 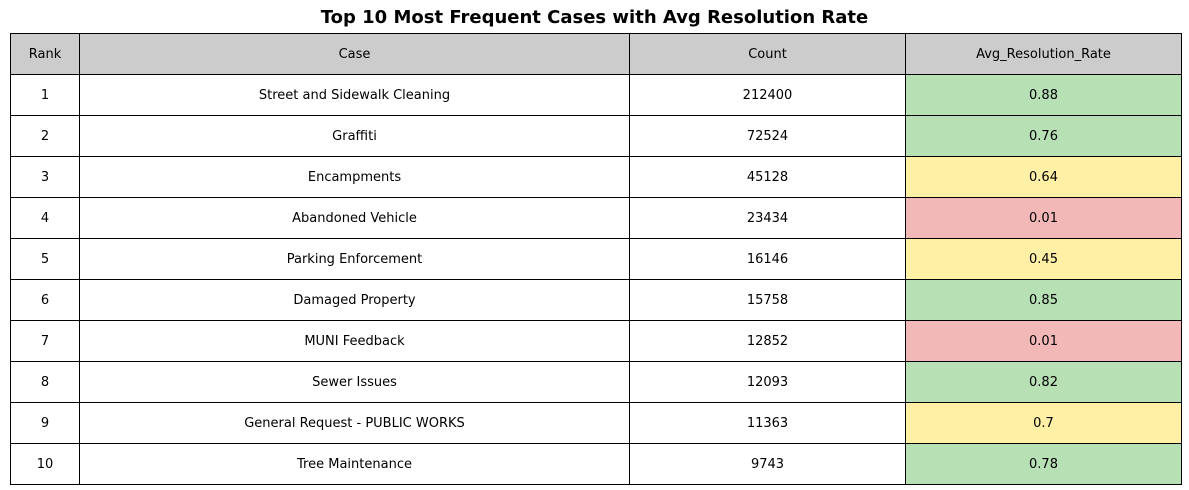 I want to click on cell-count: 45128, so click(x=767, y=177).